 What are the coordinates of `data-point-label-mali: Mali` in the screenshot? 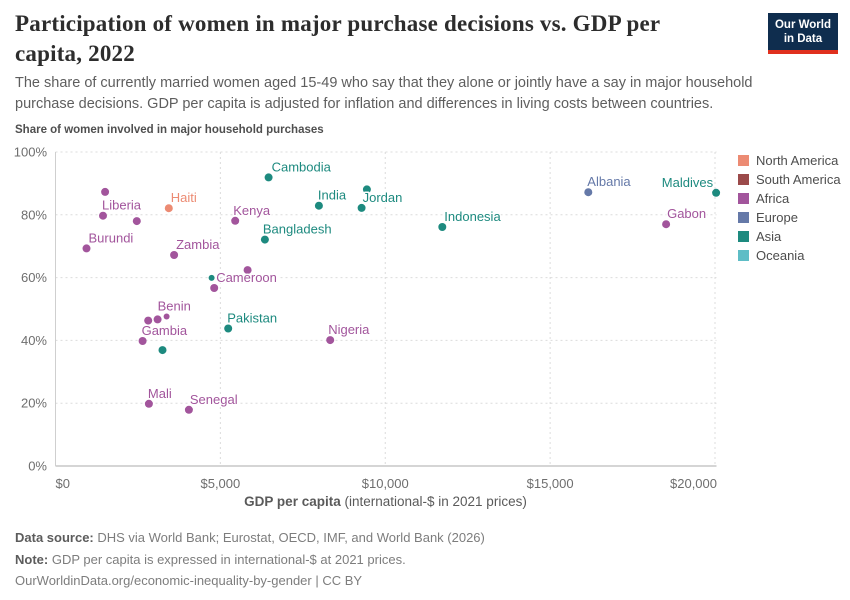 It's located at (160, 393).